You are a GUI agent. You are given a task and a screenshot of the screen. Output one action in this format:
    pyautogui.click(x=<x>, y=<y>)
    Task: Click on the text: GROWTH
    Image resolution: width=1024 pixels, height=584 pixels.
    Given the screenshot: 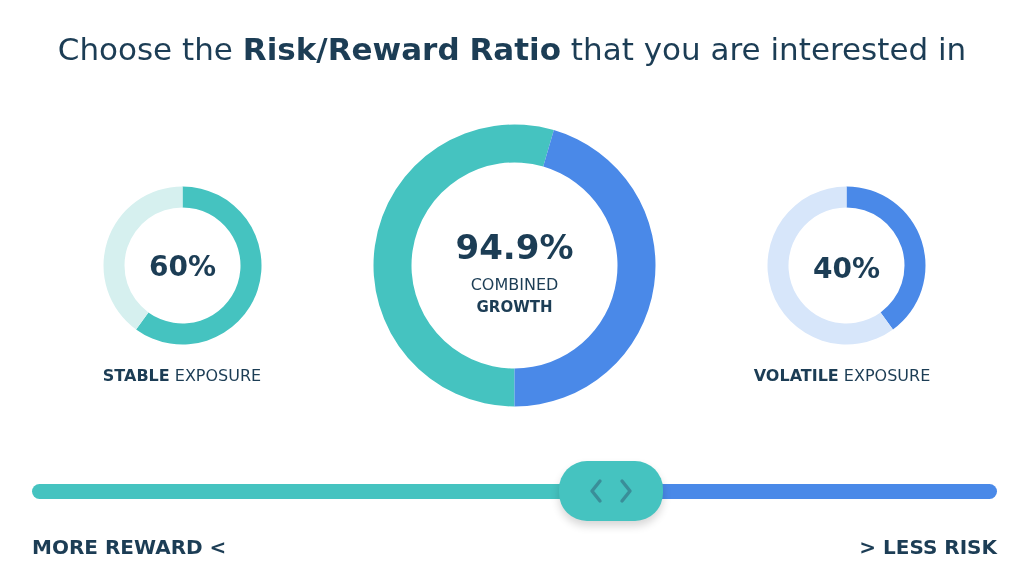 What is the action you would take?
    pyautogui.click(x=514, y=306)
    